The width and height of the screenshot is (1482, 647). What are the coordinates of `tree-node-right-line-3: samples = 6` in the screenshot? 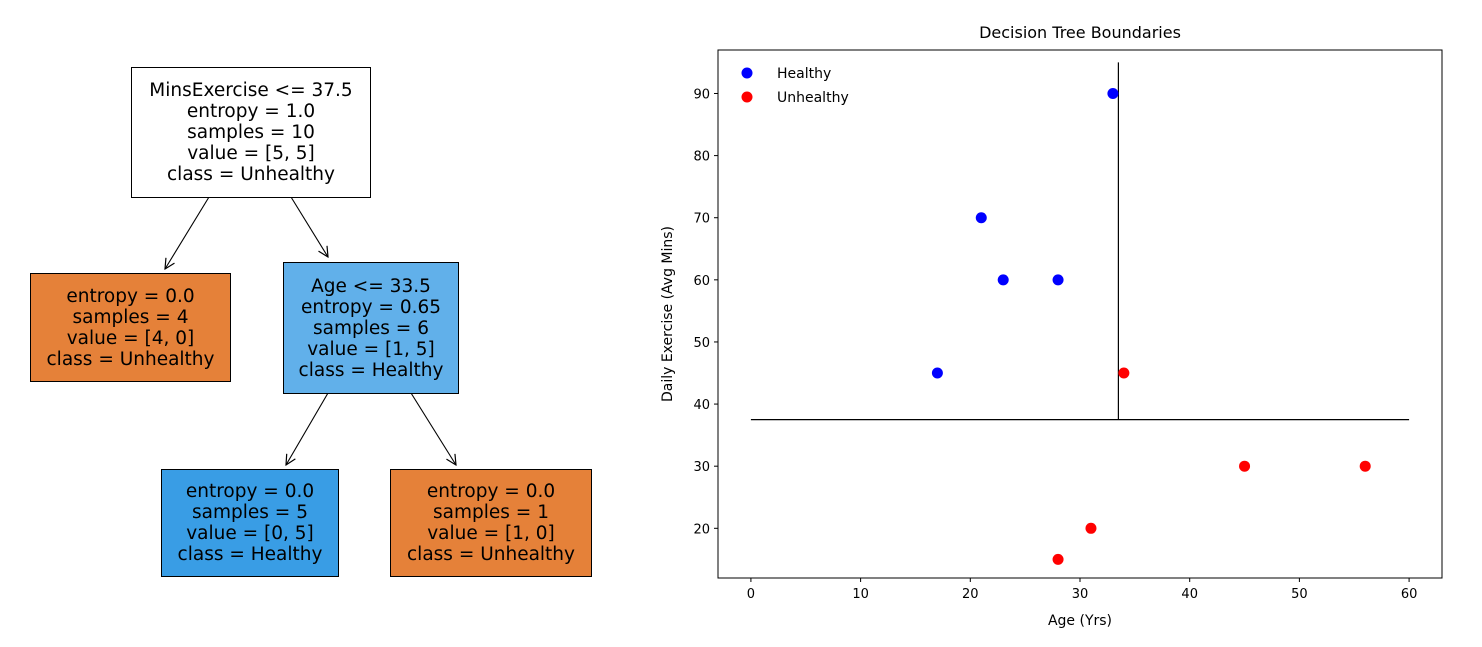 It's located at (371, 328).